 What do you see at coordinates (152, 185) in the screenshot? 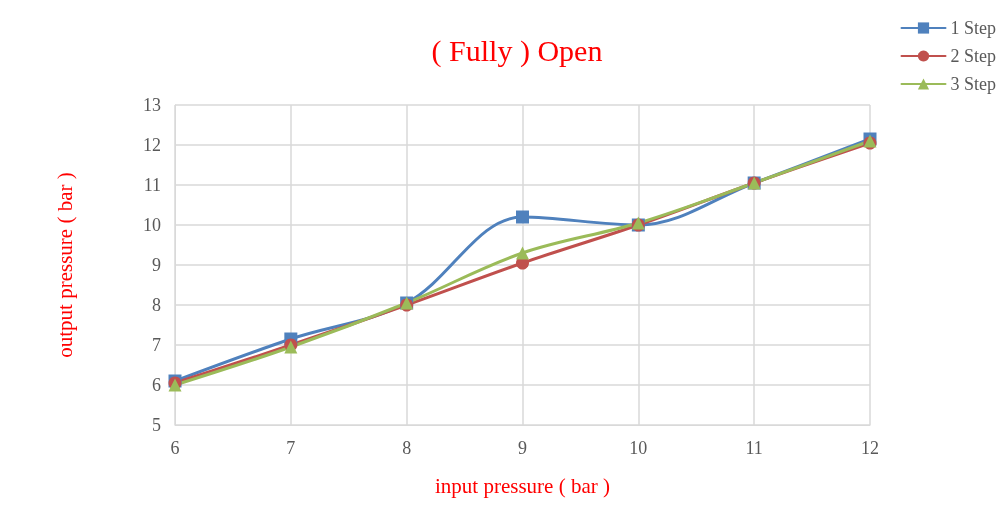
I see `y-tick-label: 11` at bounding box center [152, 185].